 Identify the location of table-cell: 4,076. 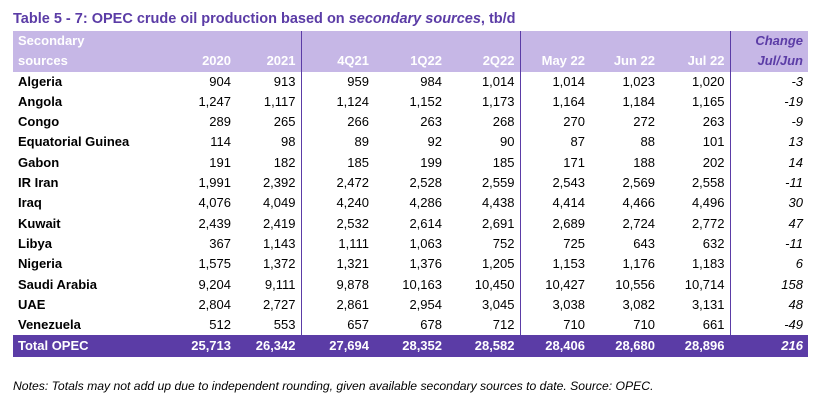
(214, 203).